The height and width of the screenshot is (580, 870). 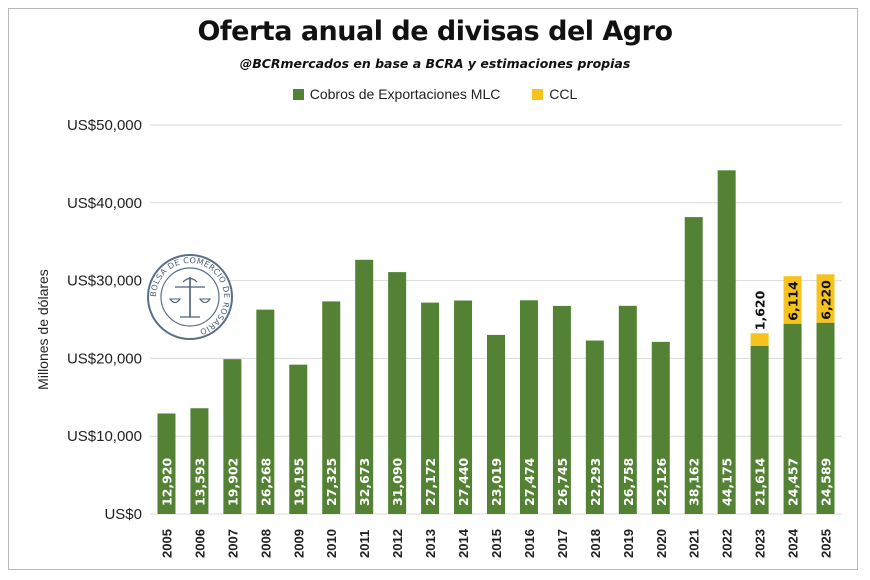 I want to click on bar-label-mlc-2020: 22,126, so click(x=661, y=481).